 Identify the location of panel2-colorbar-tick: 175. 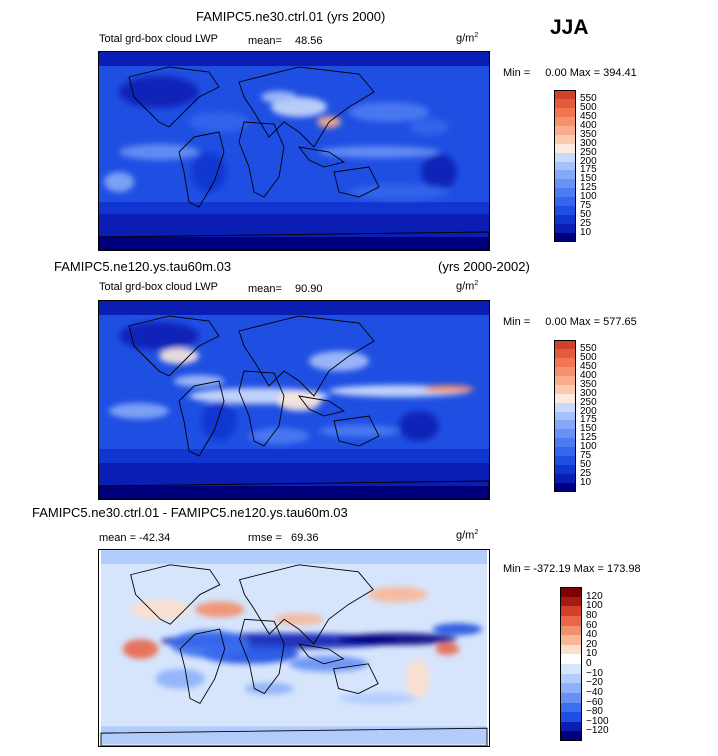
(588, 420).